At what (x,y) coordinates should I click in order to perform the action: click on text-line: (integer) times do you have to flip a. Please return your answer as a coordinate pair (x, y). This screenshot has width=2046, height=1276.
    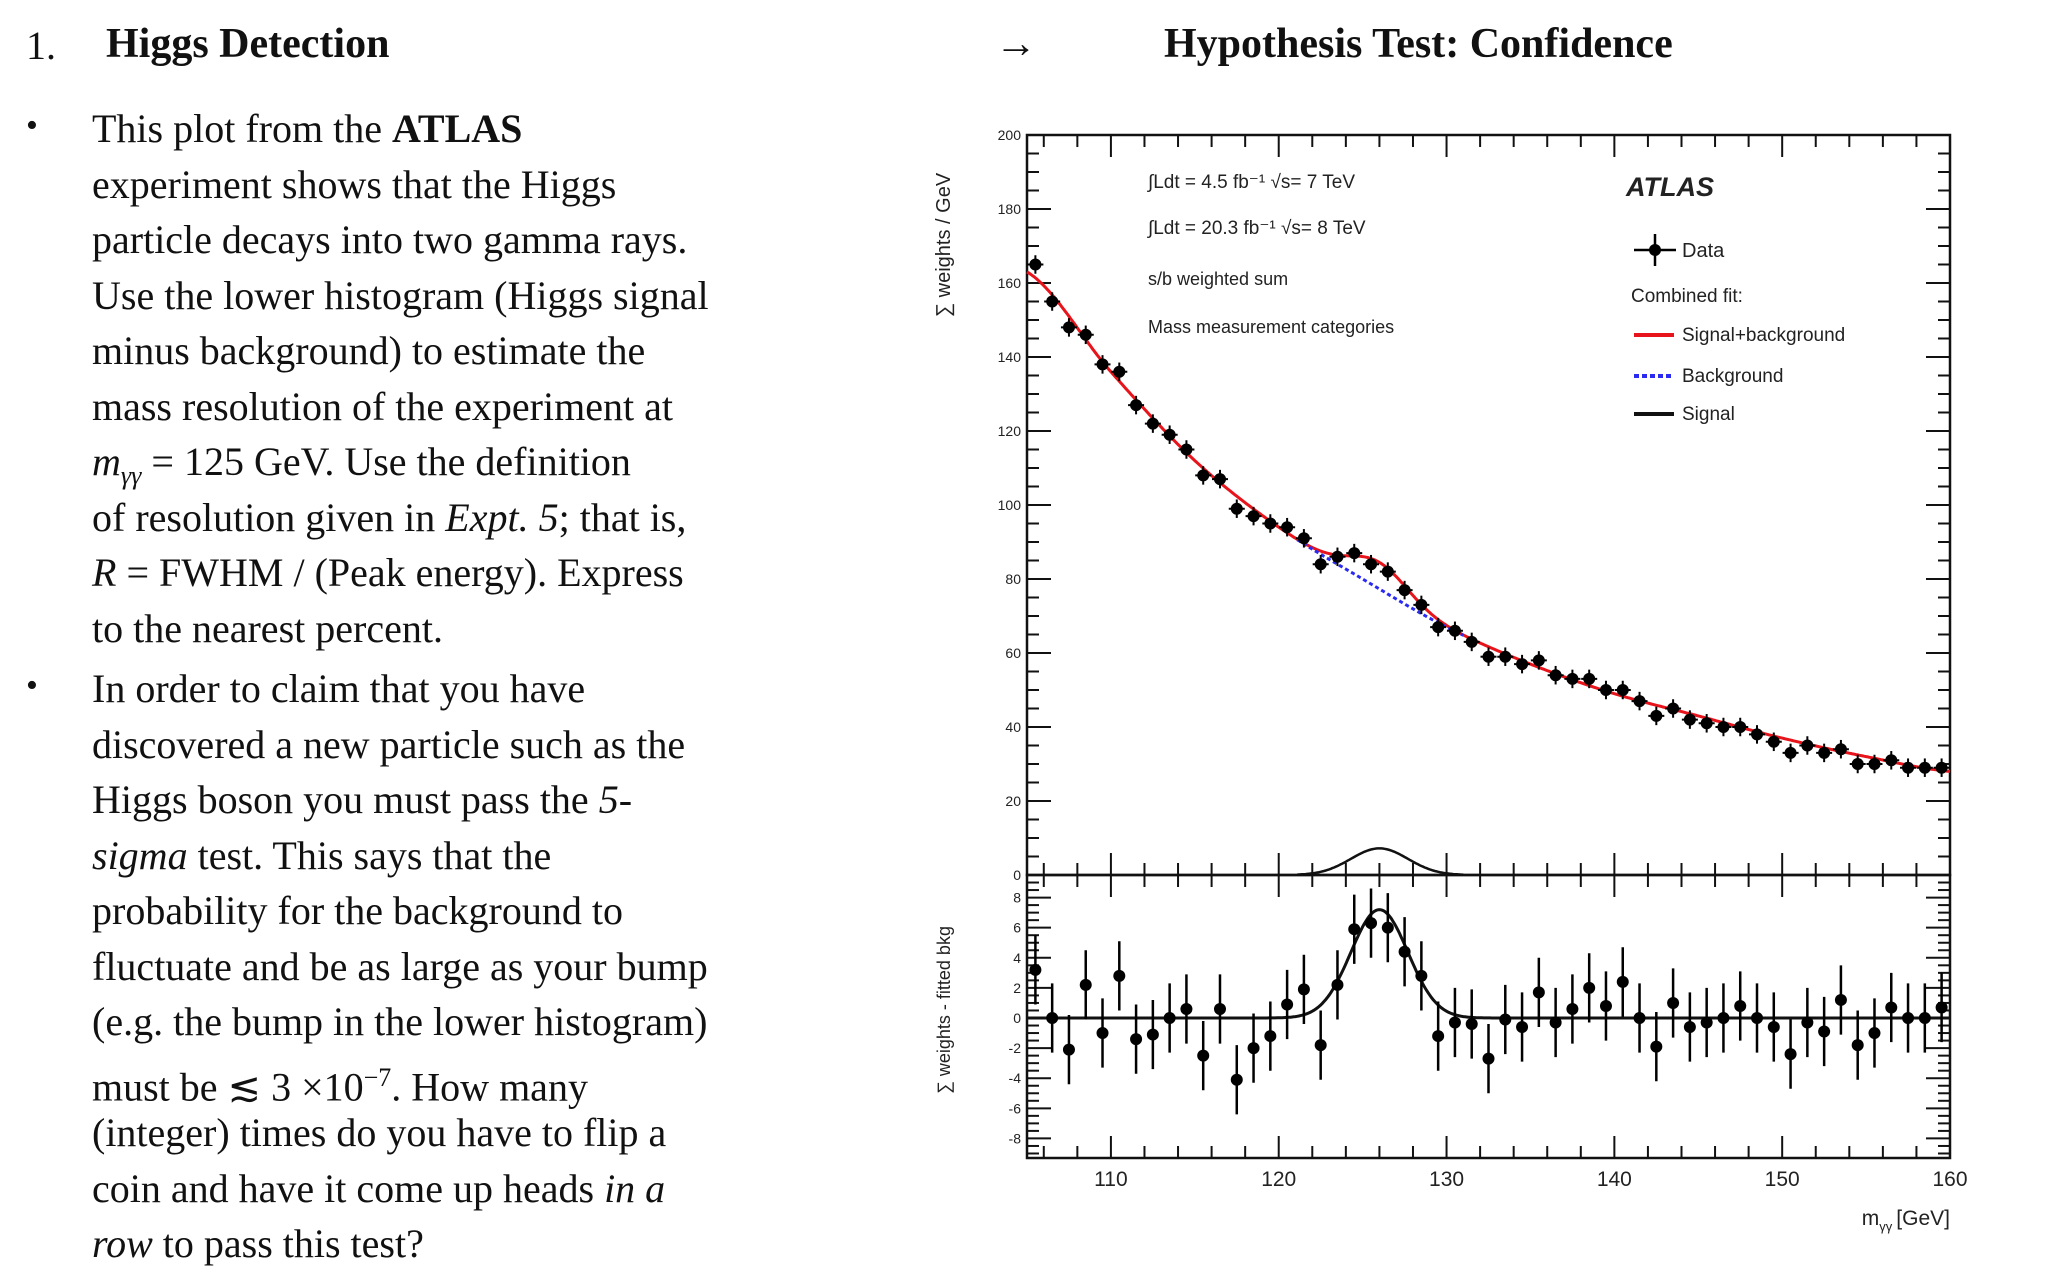
    Looking at the image, I should click on (379, 1132).